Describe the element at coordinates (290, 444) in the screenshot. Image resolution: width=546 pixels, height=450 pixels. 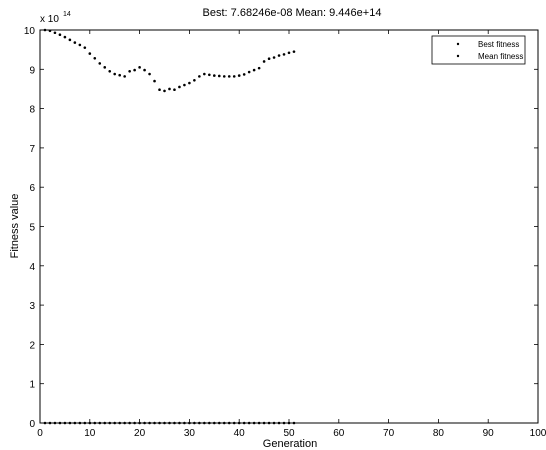
I see `x-axis-label: Generation` at that location.